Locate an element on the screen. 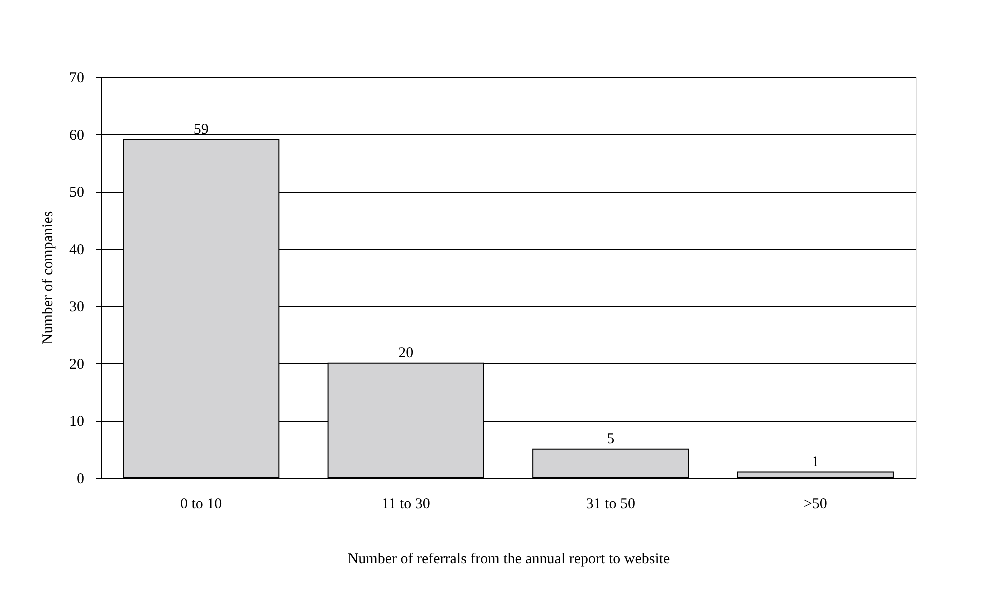 The height and width of the screenshot is (610, 999). y-tick-label: 10 is located at coordinates (77, 422).